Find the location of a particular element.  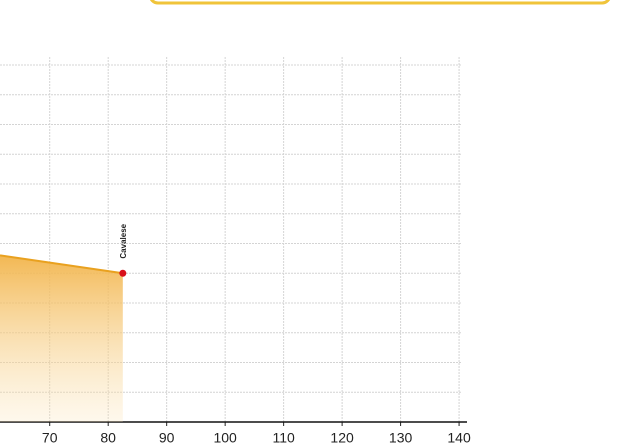

area is located at coordinates (61, 338).